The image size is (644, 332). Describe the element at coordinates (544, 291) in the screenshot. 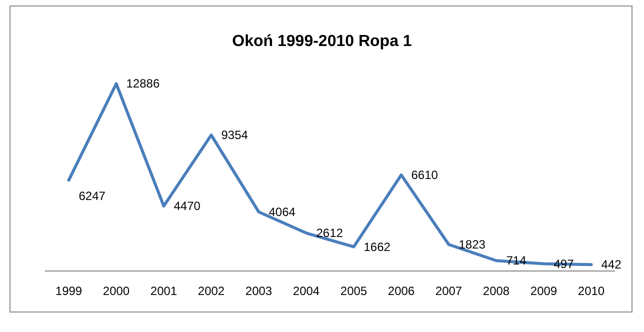

I see `x-tick-label: 2009` at that location.